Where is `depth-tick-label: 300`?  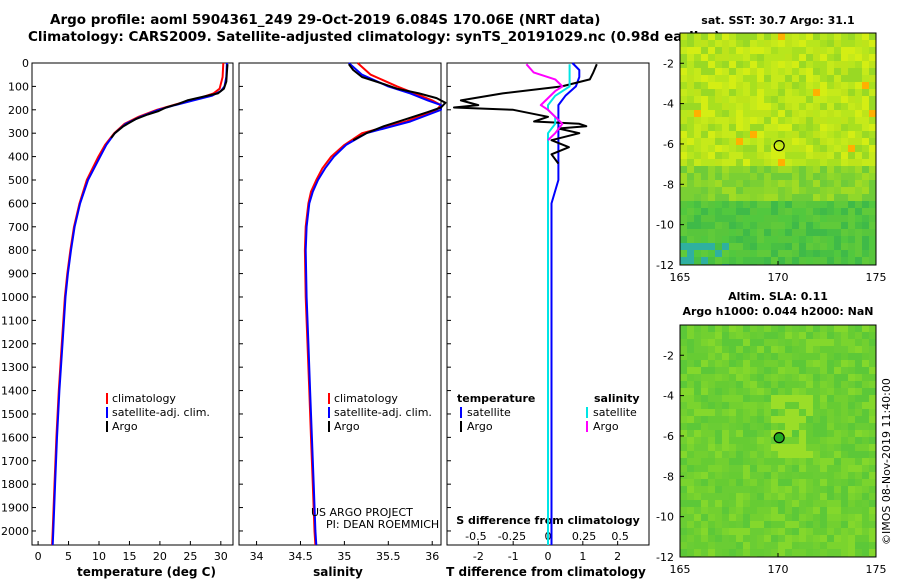 depth-tick-label: 300 is located at coordinates (18, 133).